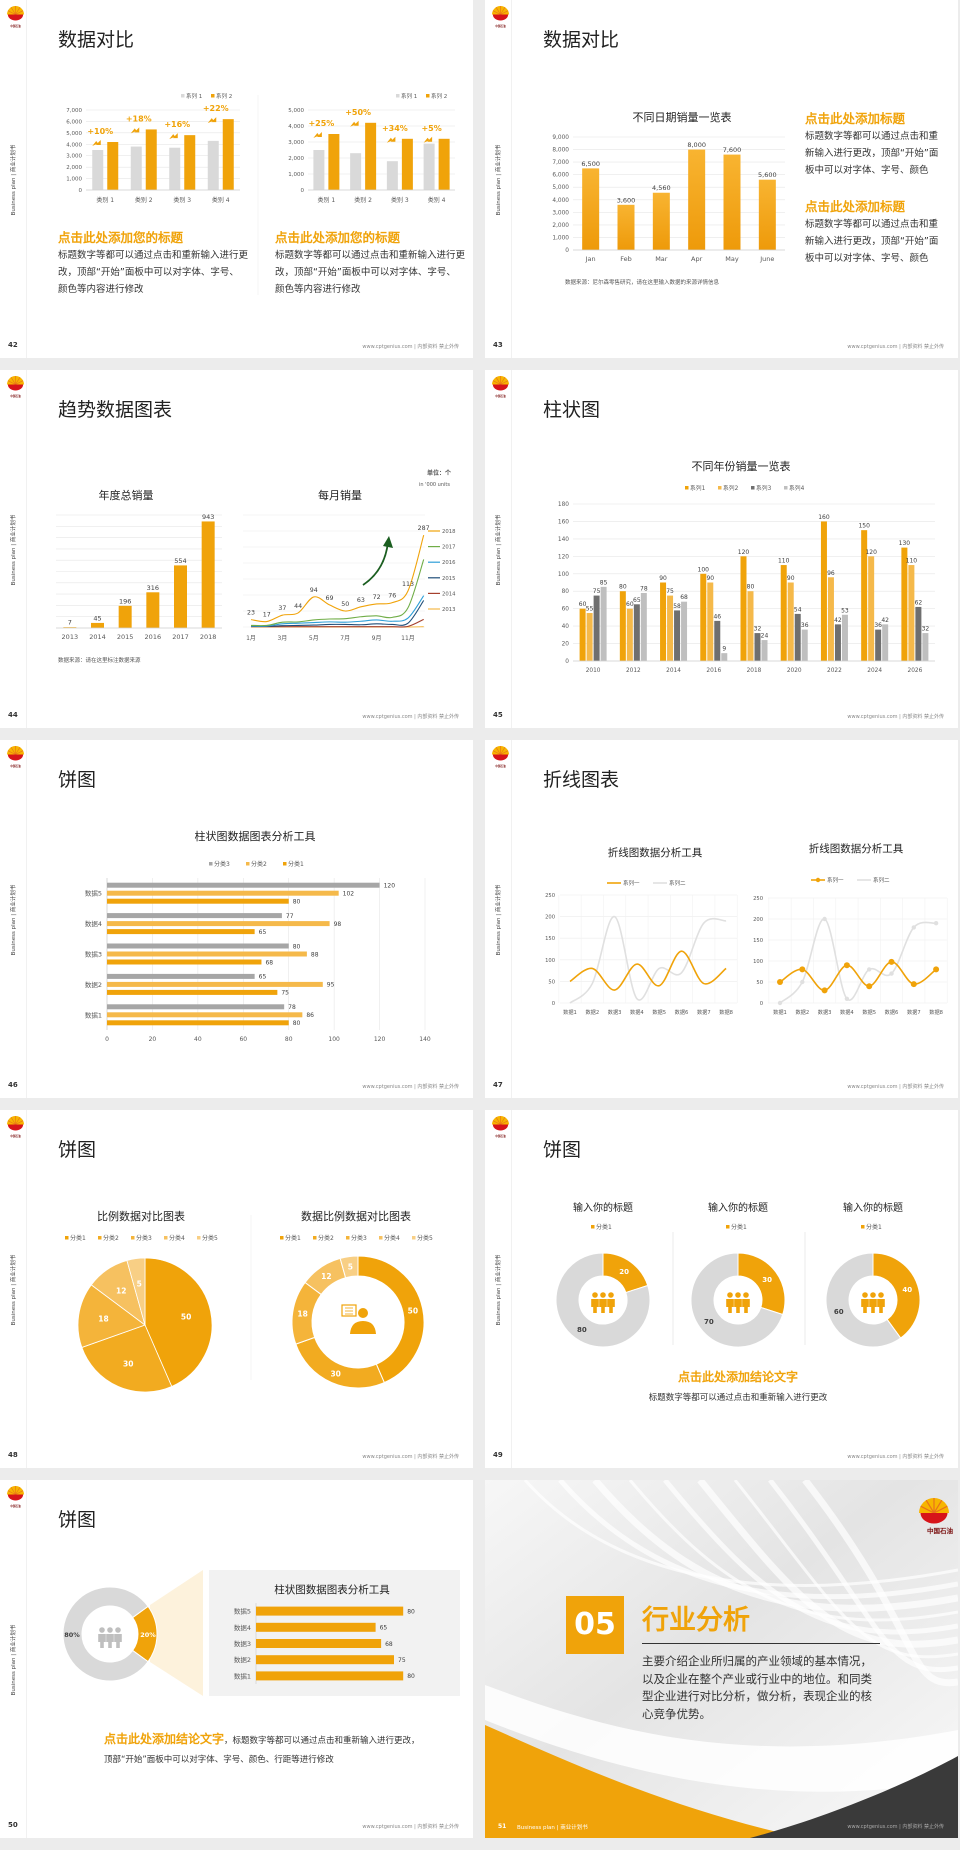  Describe the element at coordinates (409, 96) in the screenshot. I see `legend-label: 系列 1` at that location.